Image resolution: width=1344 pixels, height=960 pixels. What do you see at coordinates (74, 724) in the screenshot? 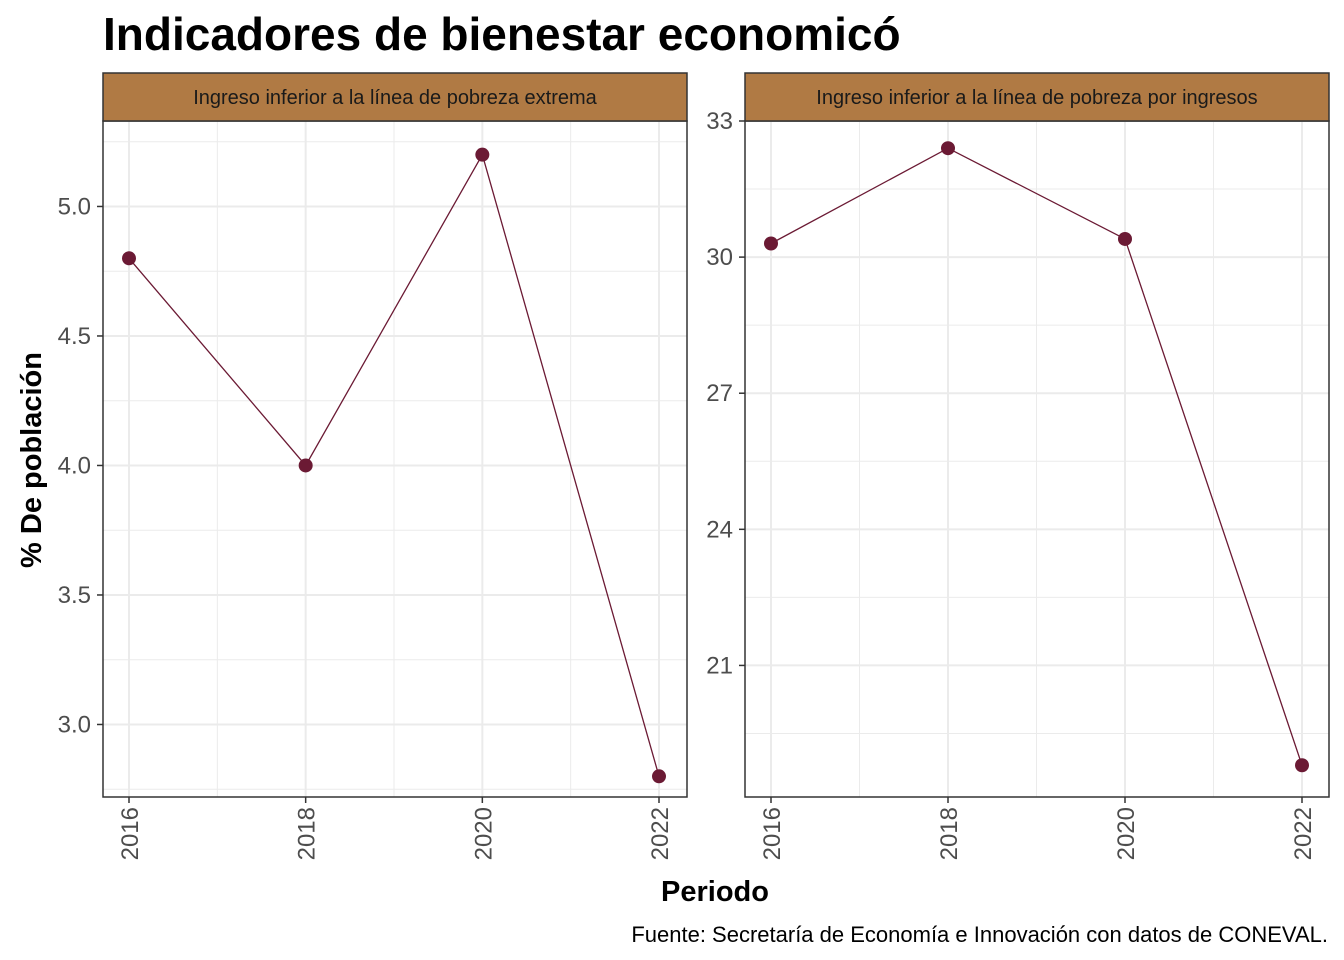
I see `y-tick-label: 3.0` at bounding box center [74, 724].